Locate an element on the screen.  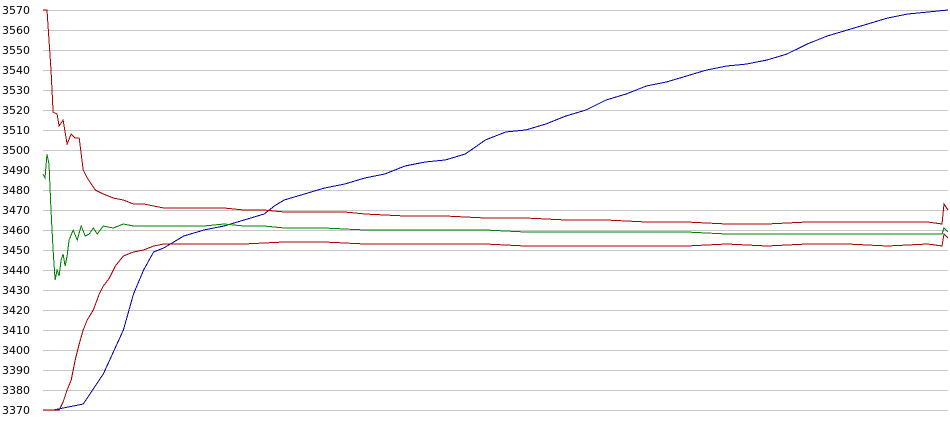
y-tick-label: 3410 is located at coordinates (16, 330).